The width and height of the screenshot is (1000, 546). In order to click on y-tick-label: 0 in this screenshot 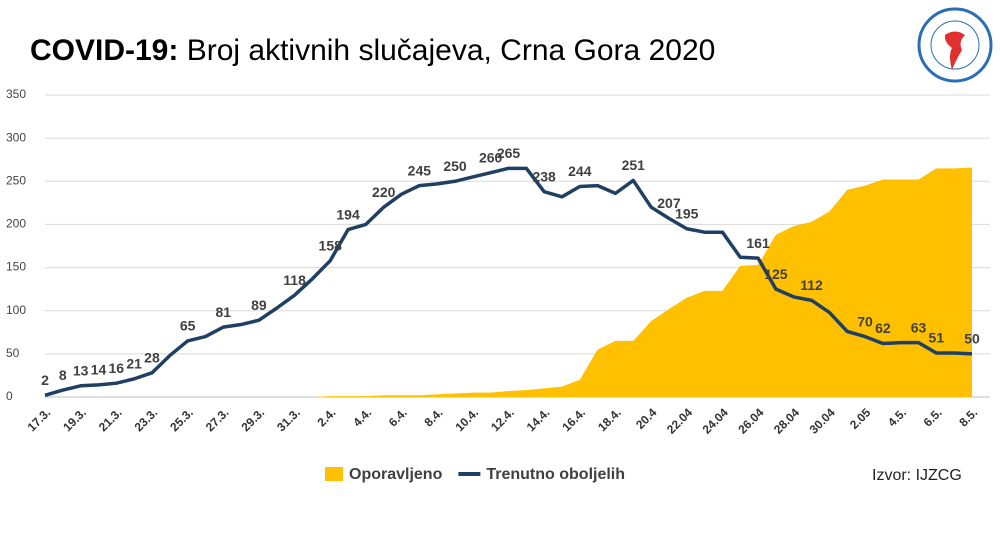, I will do `click(9, 396)`.